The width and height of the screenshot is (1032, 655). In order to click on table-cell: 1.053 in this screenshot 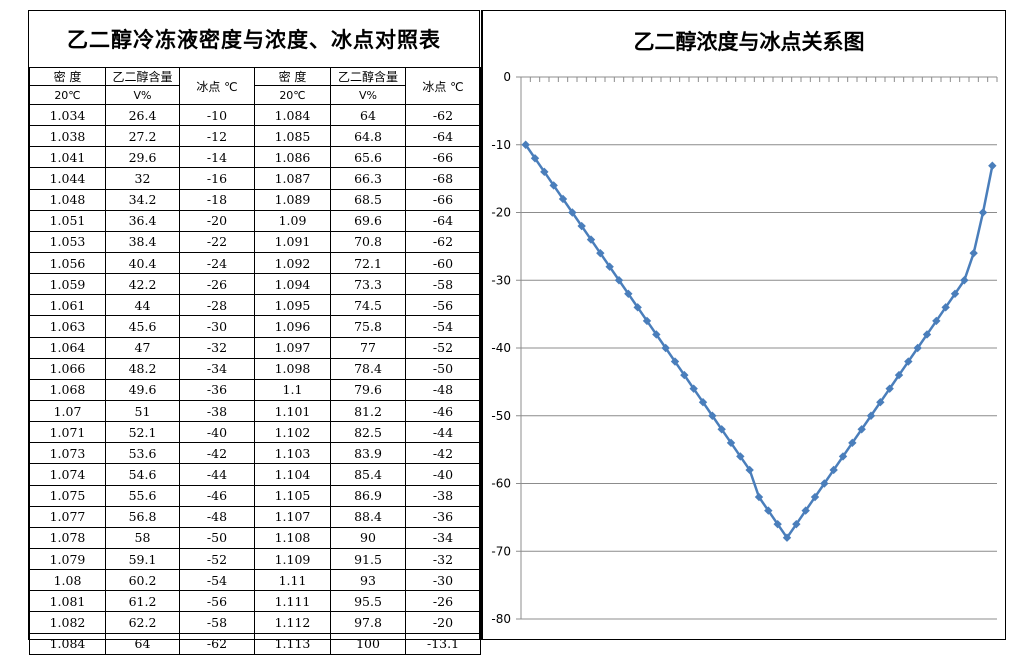, I will do `click(67, 241)`.